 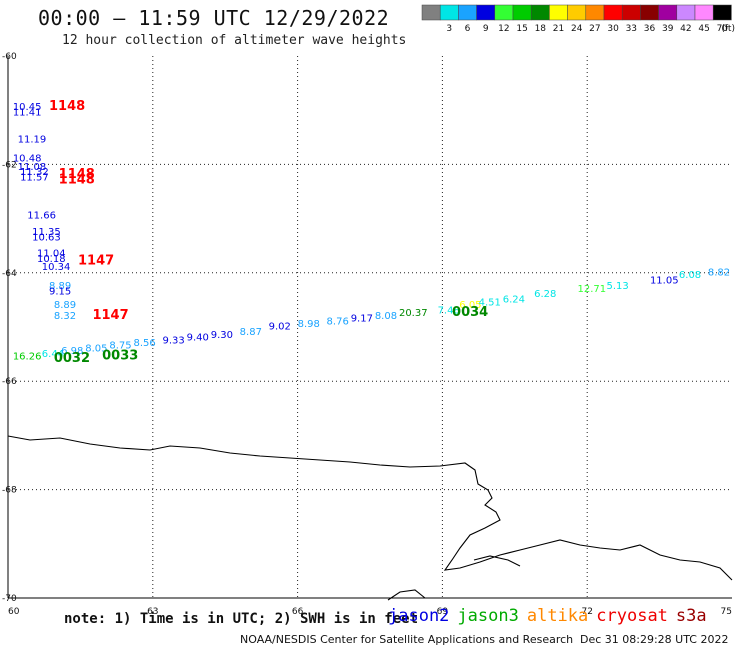 I want to click on swh-value: 8.75, so click(x=120, y=346).